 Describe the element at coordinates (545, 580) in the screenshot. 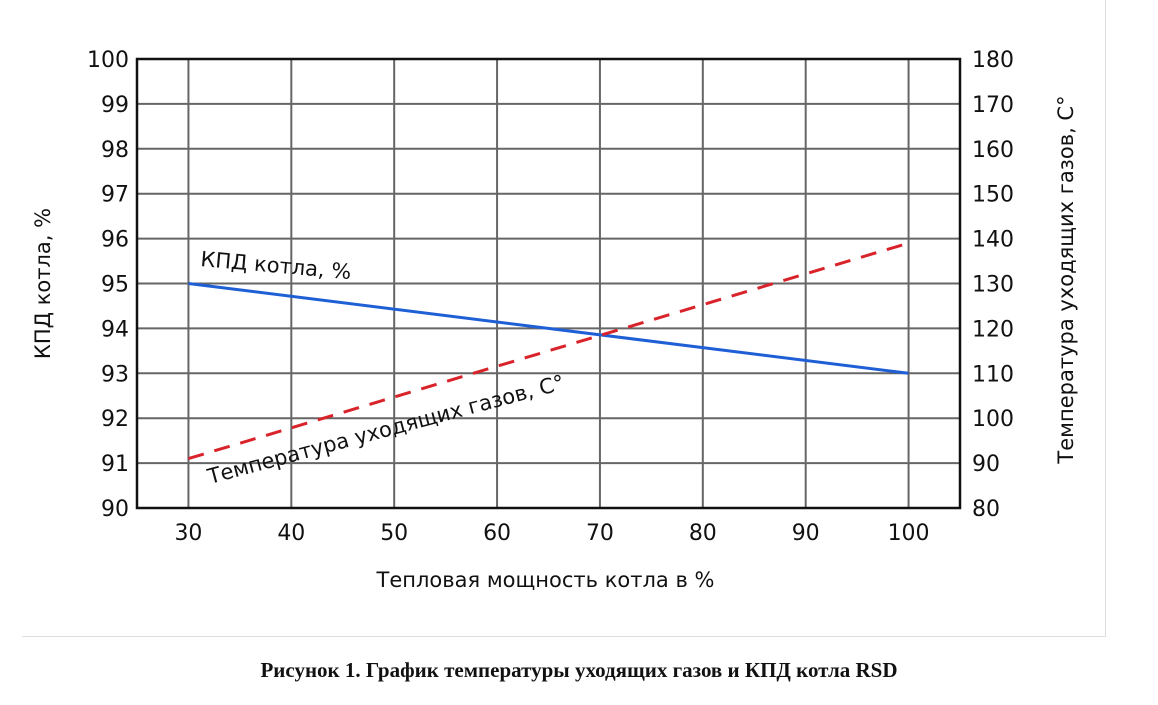

I see `x-axis-title: Тепловая мощность котла в %` at that location.